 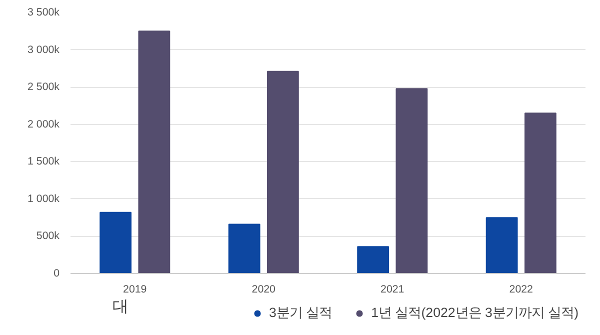 What do you see at coordinates (48, 236) in the screenshot?
I see `y-tick-label: 500k` at bounding box center [48, 236].